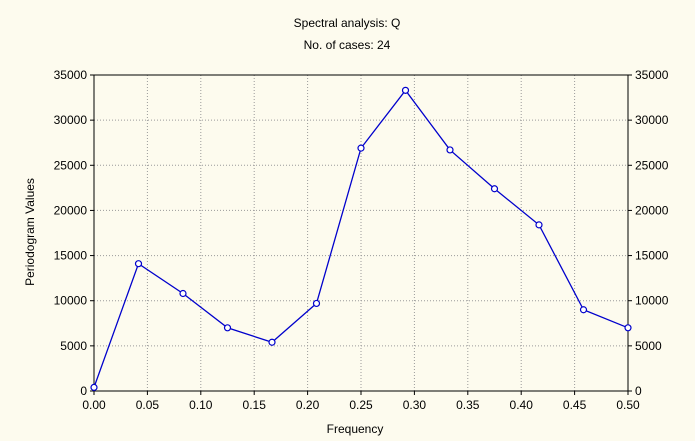  What do you see at coordinates (638, 391) in the screenshot?
I see `y-tick-label-right: 0` at bounding box center [638, 391].